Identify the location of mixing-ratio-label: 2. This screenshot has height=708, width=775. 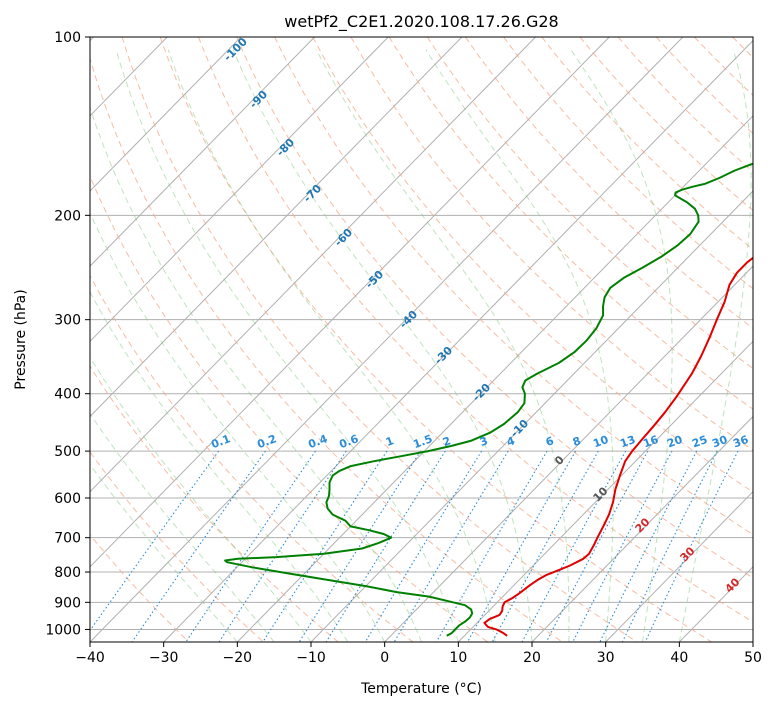
(447, 441).